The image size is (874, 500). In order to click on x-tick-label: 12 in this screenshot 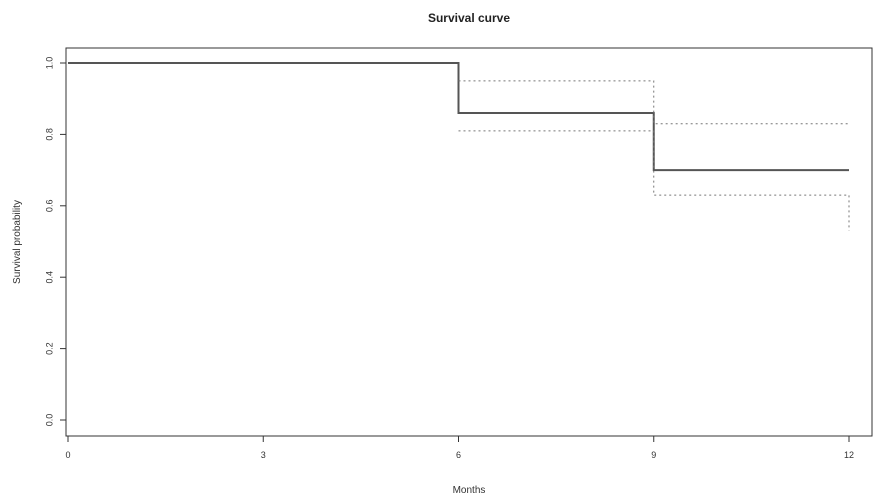, I will do `click(849, 455)`.